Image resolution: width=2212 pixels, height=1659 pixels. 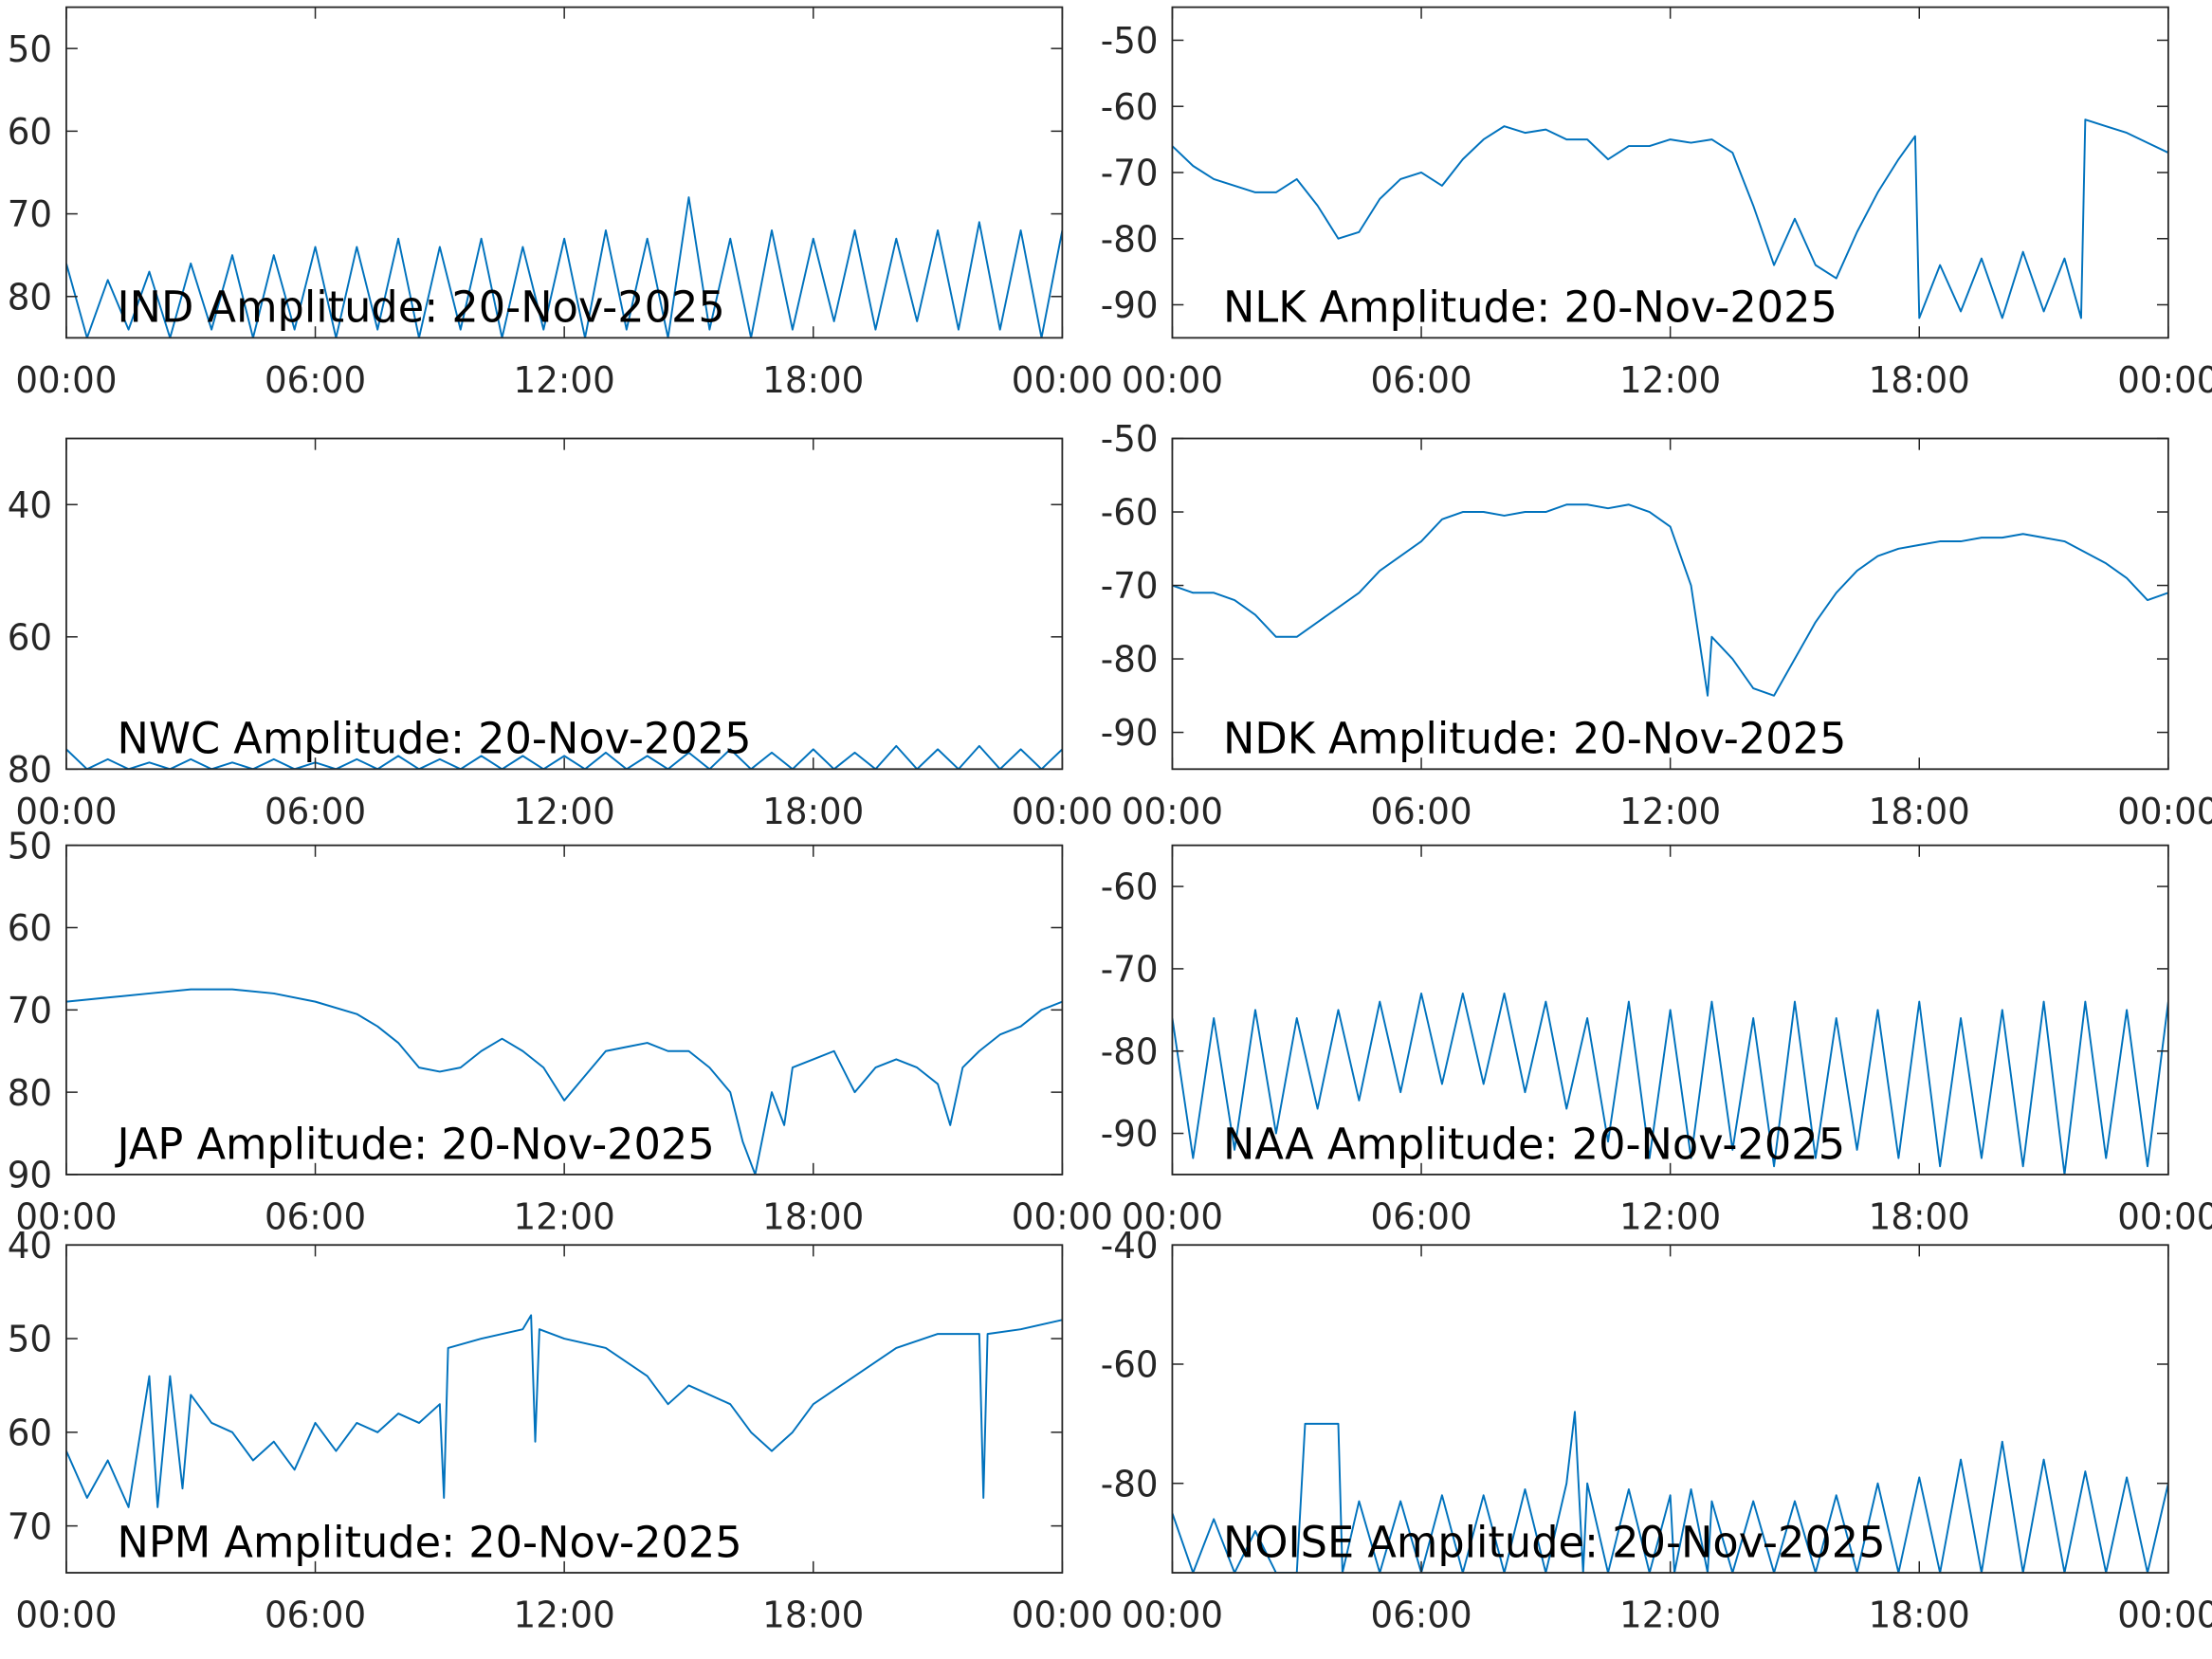 I want to click on annotation: NOISE Amplitude: 20-Nov-2025, so click(x=1554, y=1542).